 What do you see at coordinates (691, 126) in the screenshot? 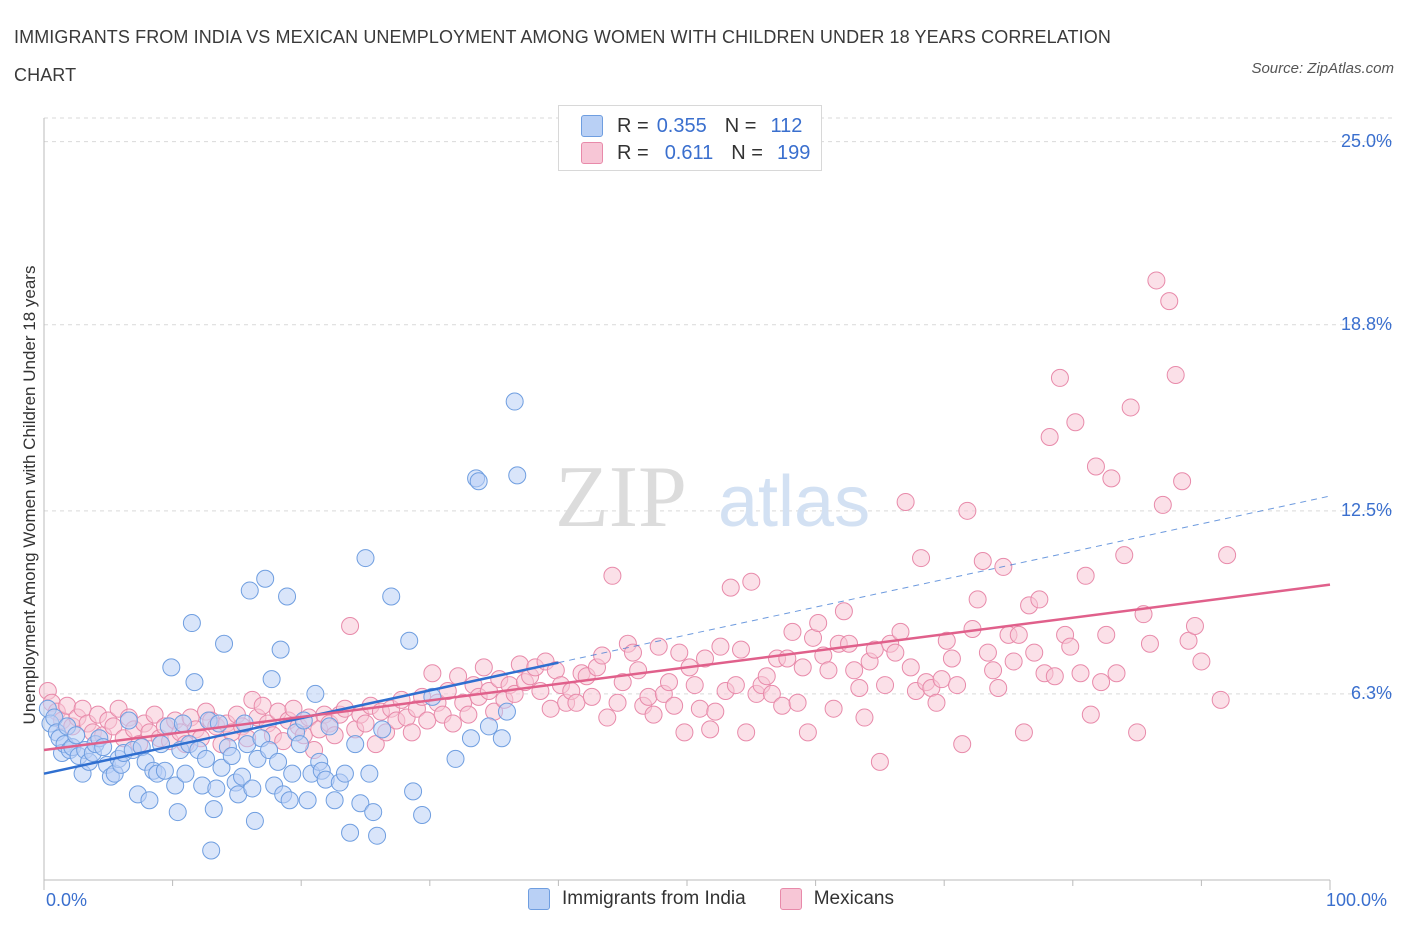
I see `legend-row-india: R = 0.355 N = 112` at bounding box center [691, 126].